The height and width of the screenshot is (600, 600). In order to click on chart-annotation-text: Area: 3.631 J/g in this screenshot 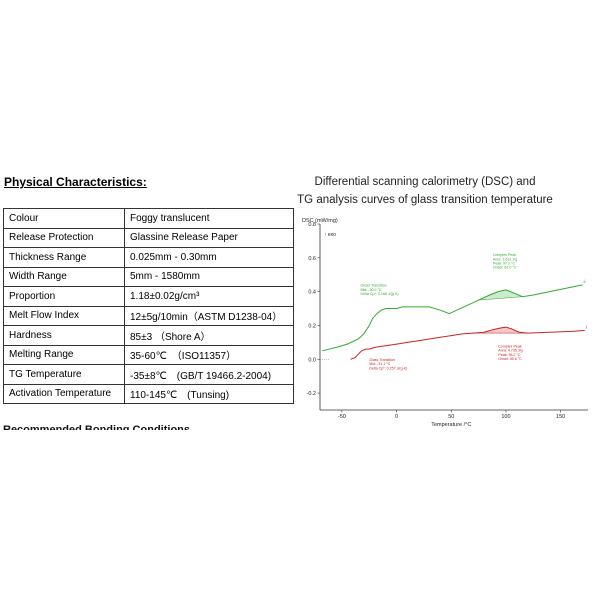, I will do `click(505, 259)`.